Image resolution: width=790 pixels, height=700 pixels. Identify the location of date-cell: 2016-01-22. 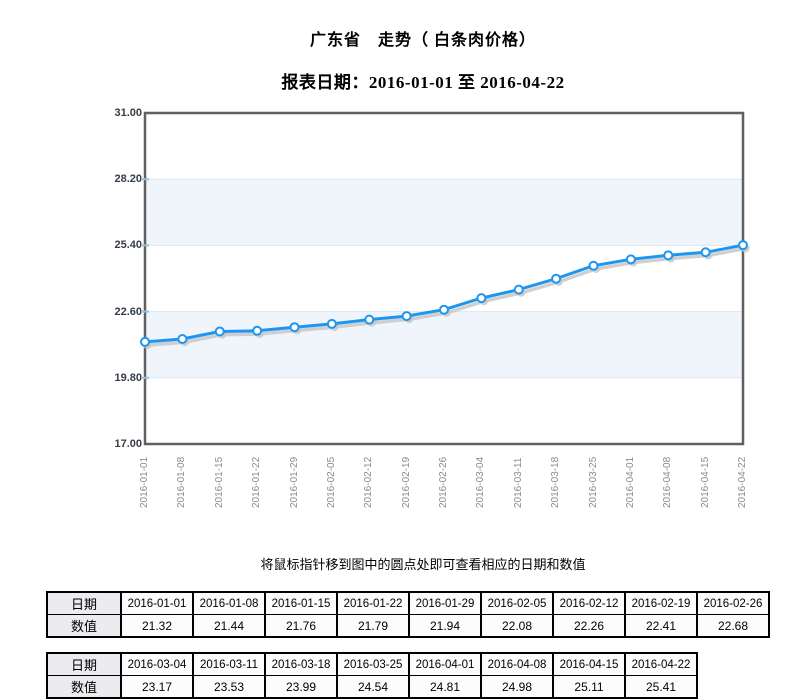
(373, 603).